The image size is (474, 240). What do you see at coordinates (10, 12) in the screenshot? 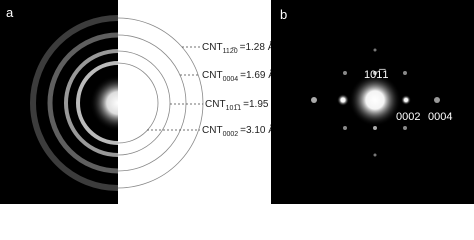
I see `panel-label: a` at bounding box center [10, 12].